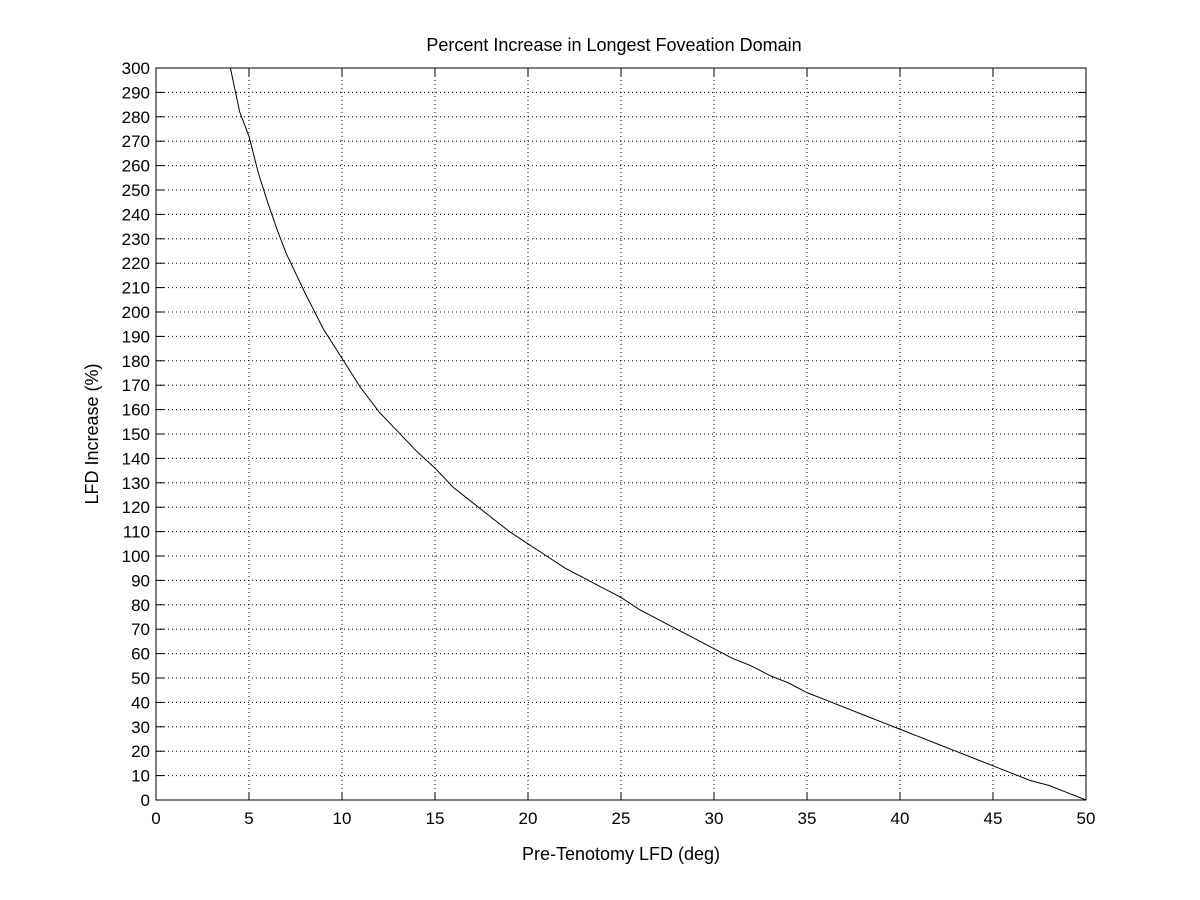 This screenshot has height=900, width=1200. Describe the element at coordinates (136, 434) in the screenshot. I see `y-tick-label: 150` at that location.